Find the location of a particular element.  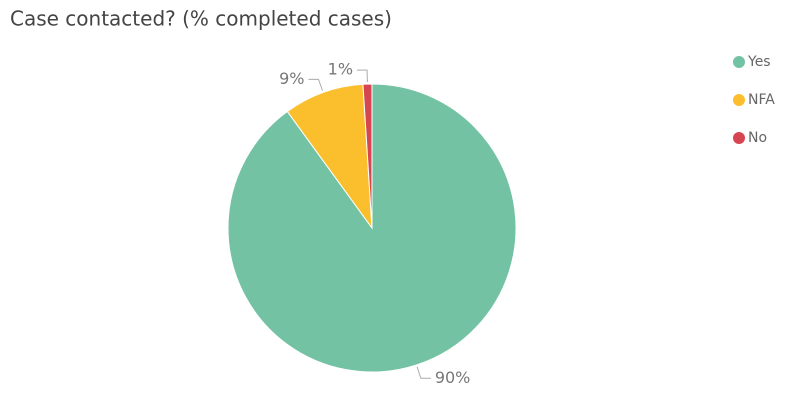

legend-label: NFA is located at coordinates (761, 100).